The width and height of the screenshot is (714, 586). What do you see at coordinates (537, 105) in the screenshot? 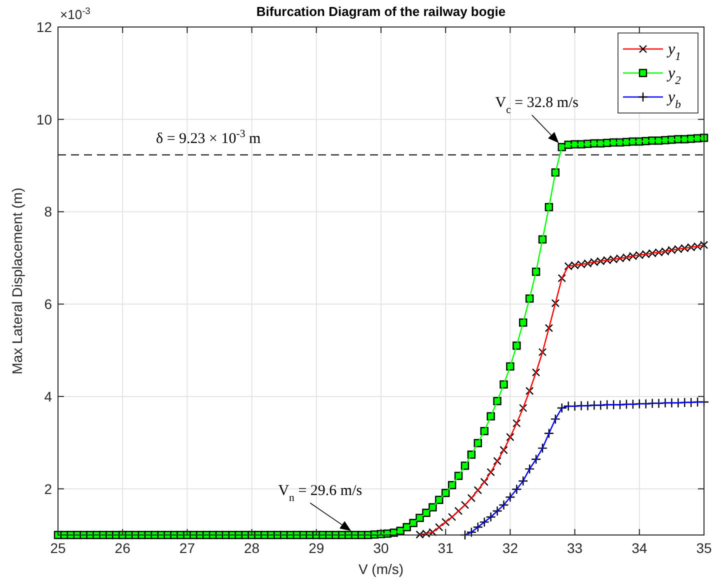
I see `annotation: V$_{c}$ = 32.8 m/s` at bounding box center [537, 105].